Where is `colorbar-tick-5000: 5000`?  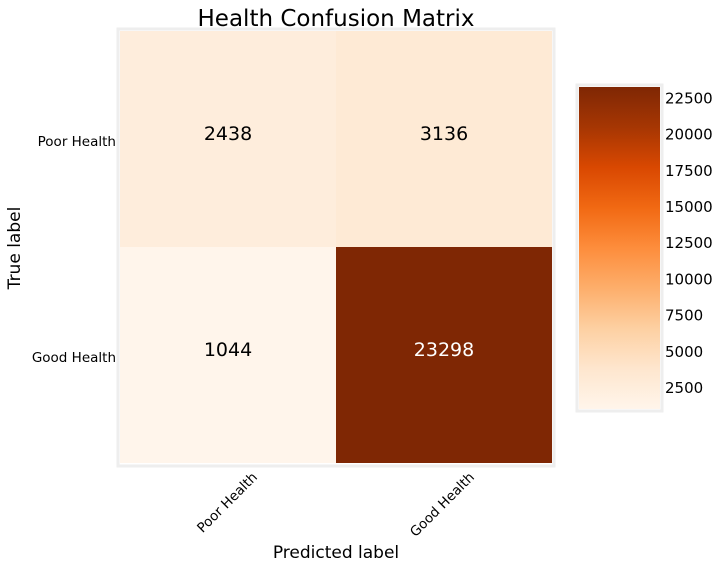
colorbar-tick-5000: 5000 is located at coordinates (684, 352).